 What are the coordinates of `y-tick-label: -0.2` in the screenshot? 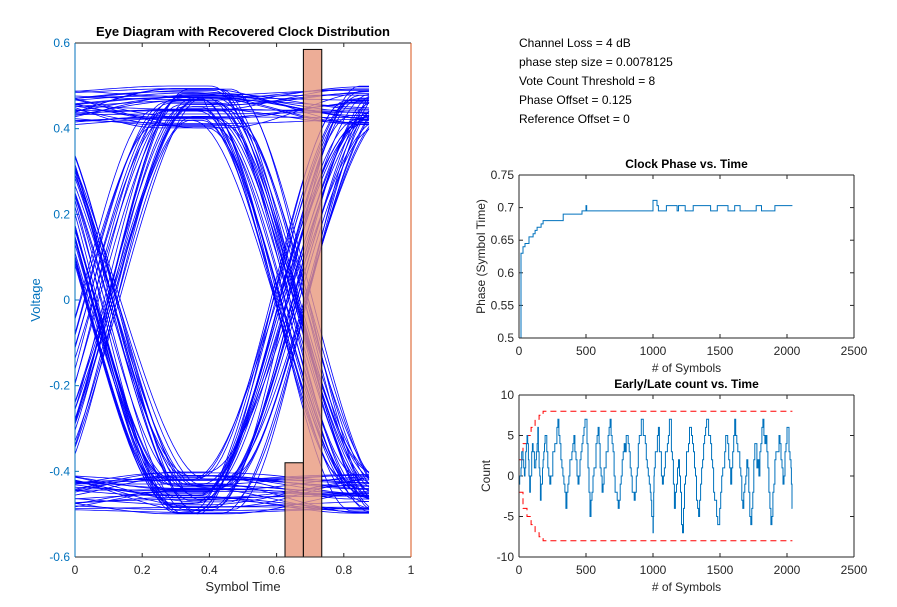 It's located at (59, 386).